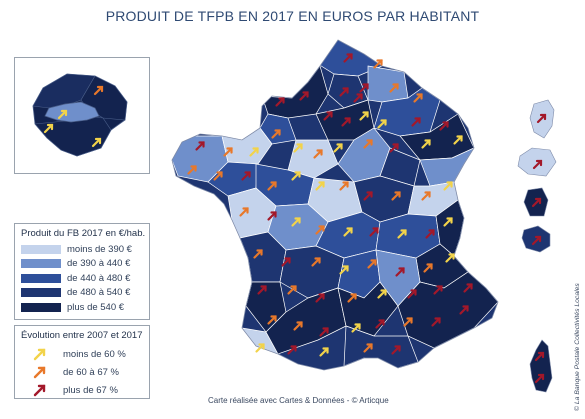 The image size is (585, 419). Describe the element at coordinates (536, 239) in the screenshot. I see `reunion-map` at that location.